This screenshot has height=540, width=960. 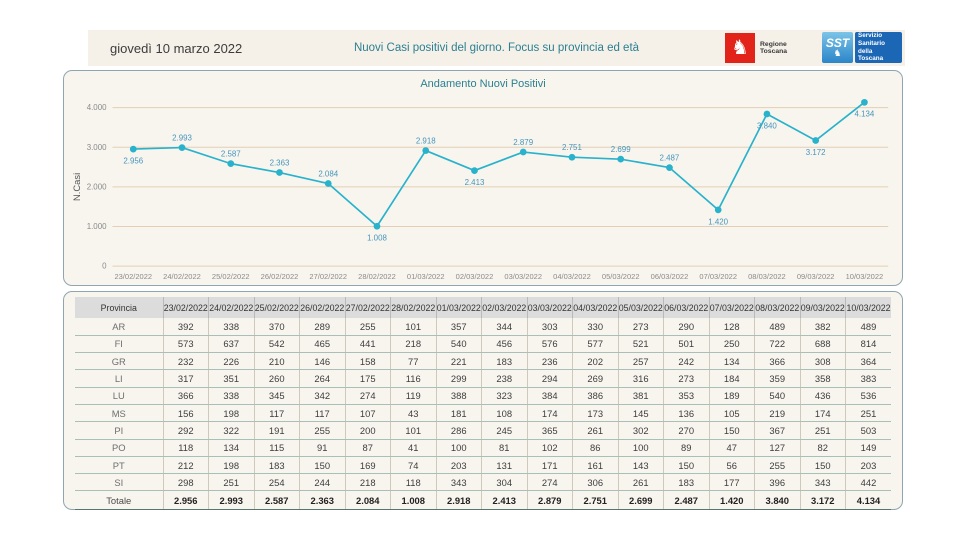 What do you see at coordinates (731, 327) in the screenshot?
I see `table-cell: 128` at bounding box center [731, 327].